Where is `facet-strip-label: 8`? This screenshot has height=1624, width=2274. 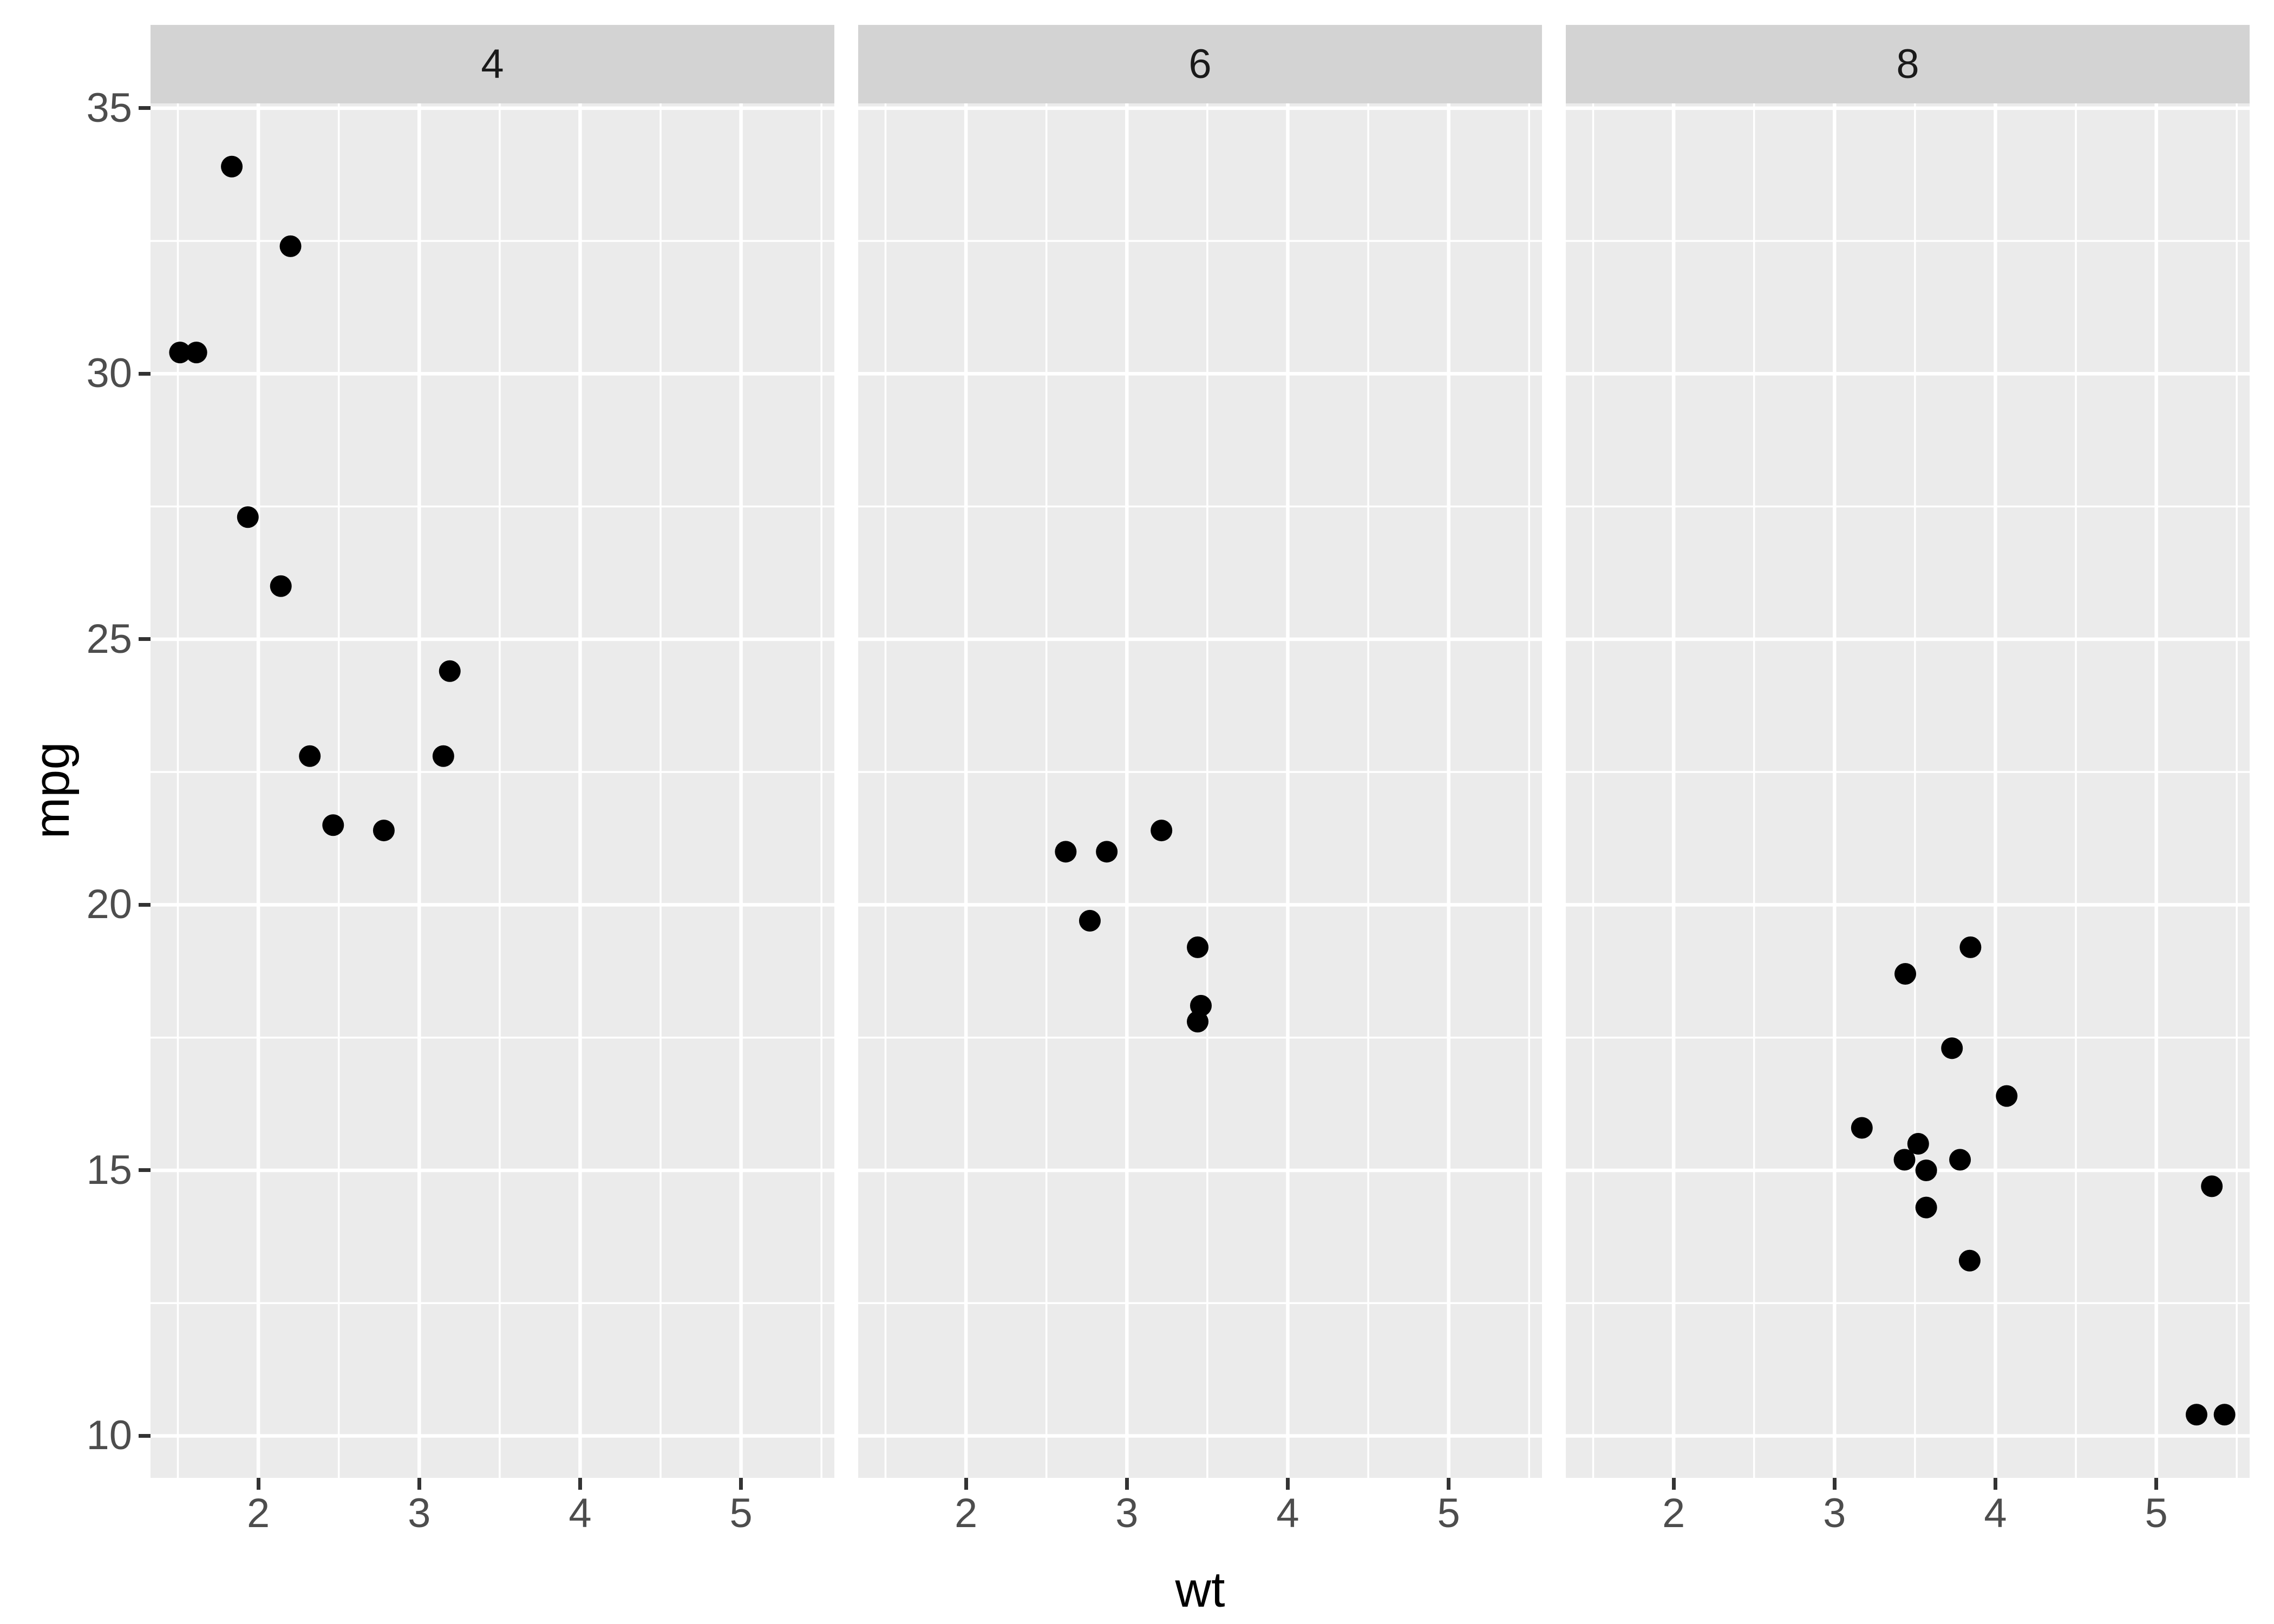
facet-strip-label: 8 is located at coordinates (1908, 64).